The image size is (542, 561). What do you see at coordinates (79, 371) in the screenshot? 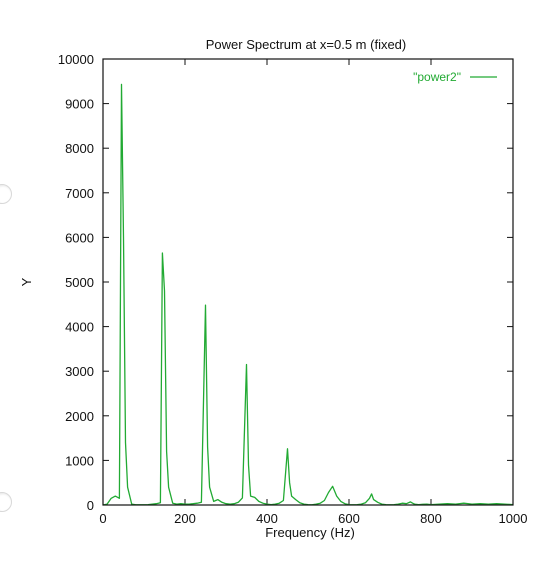
I see `y-tick-label: 3000` at bounding box center [79, 371].